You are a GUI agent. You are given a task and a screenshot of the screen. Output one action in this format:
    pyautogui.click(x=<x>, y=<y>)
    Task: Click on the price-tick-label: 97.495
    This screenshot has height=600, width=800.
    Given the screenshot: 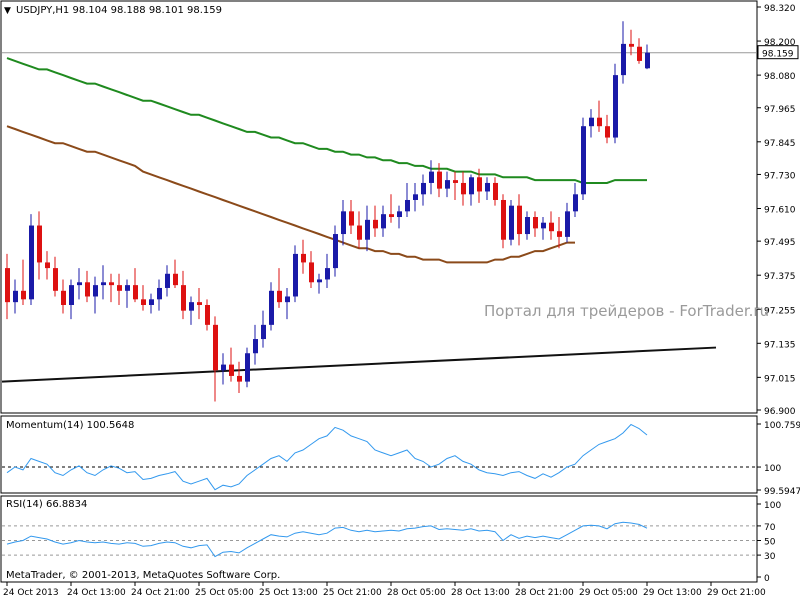 What is the action you would take?
    pyautogui.click(x=780, y=243)
    